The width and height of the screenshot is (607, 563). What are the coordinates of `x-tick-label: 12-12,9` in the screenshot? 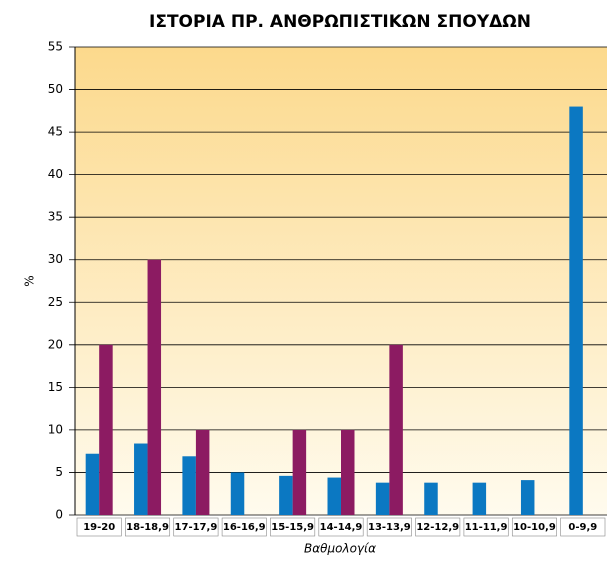 It's located at (437, 527).